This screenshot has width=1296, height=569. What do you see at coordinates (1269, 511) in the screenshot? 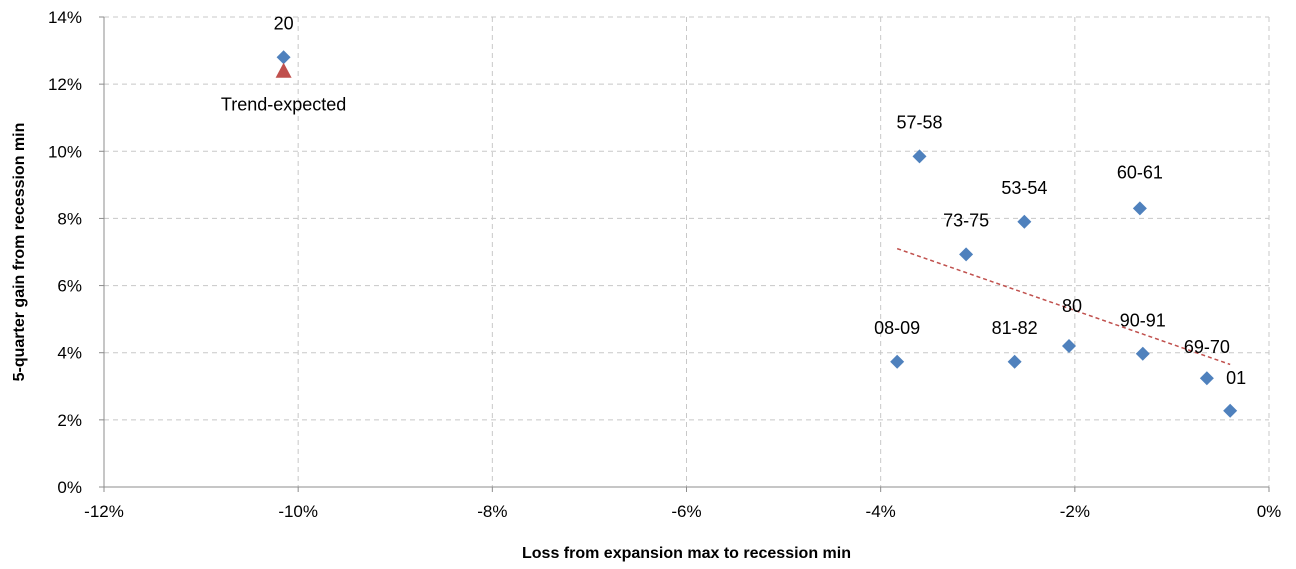
I see `x-tick-label: 0%` at bounding box center [1269, 511].